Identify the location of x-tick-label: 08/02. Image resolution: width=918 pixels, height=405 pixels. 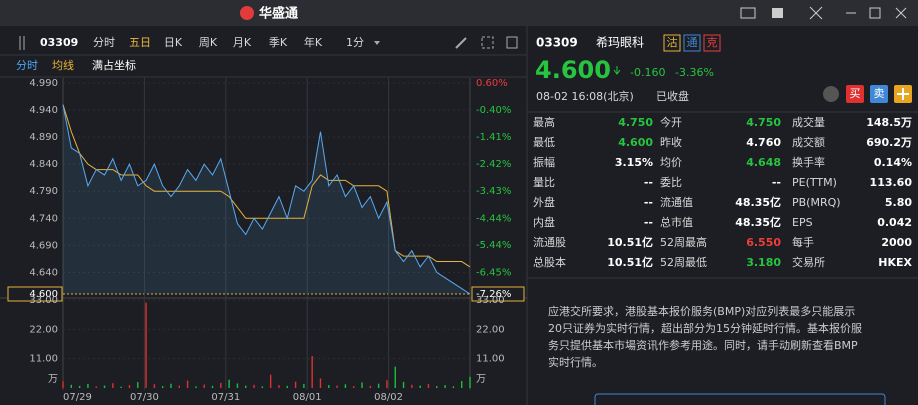
(388, 397).